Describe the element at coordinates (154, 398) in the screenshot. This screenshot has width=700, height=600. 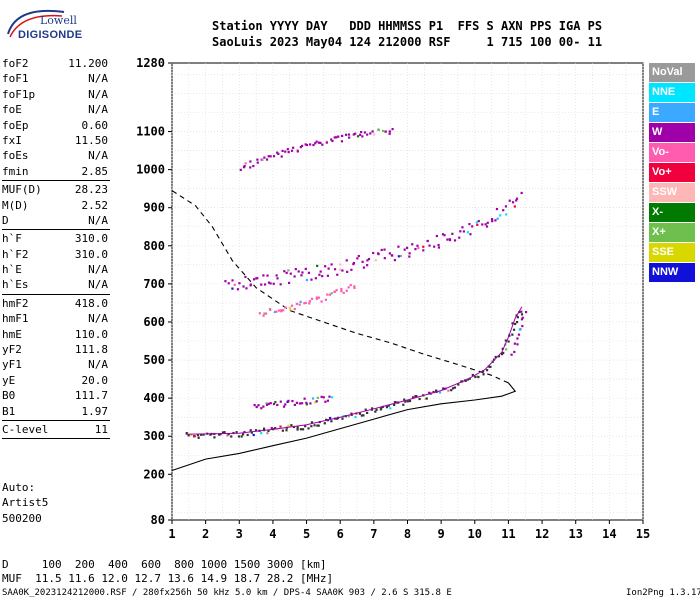
I see `y-tick-label: 400` at that location.